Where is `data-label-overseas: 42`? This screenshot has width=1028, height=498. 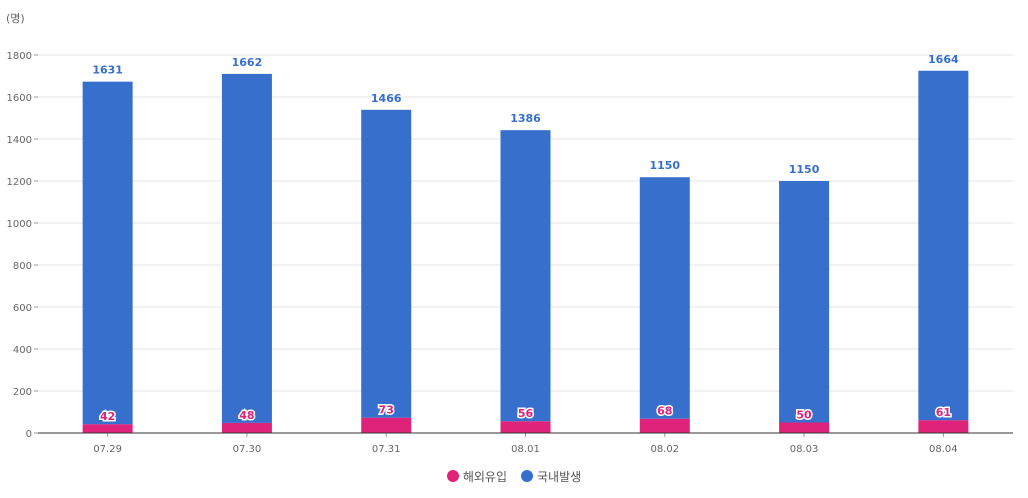
data-label-overseas: 42 is located at coordinates (107, 416).